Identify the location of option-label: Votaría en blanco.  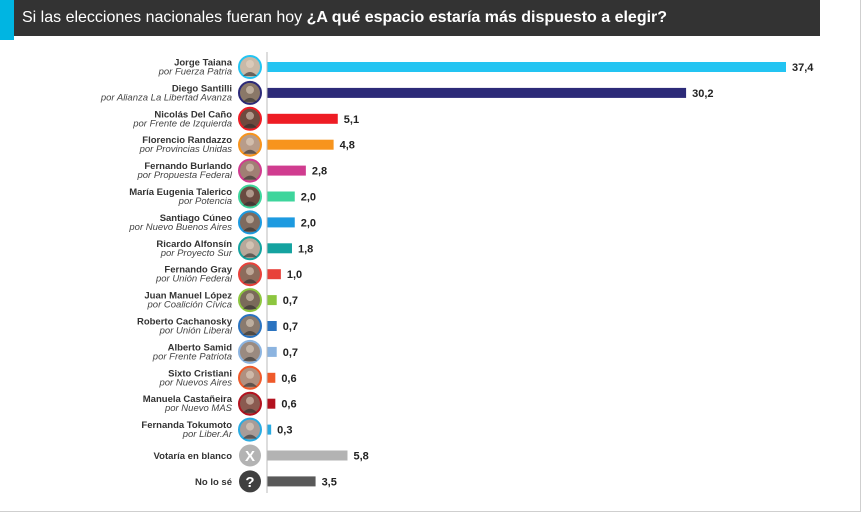
(193, 456).